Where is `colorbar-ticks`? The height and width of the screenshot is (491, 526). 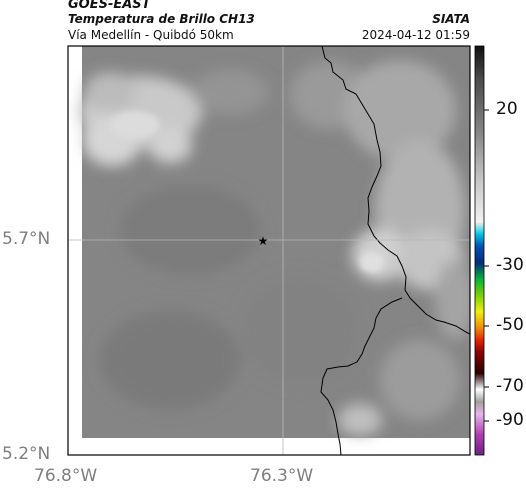
colorbar-ticks is located at coordinates (486, 265).